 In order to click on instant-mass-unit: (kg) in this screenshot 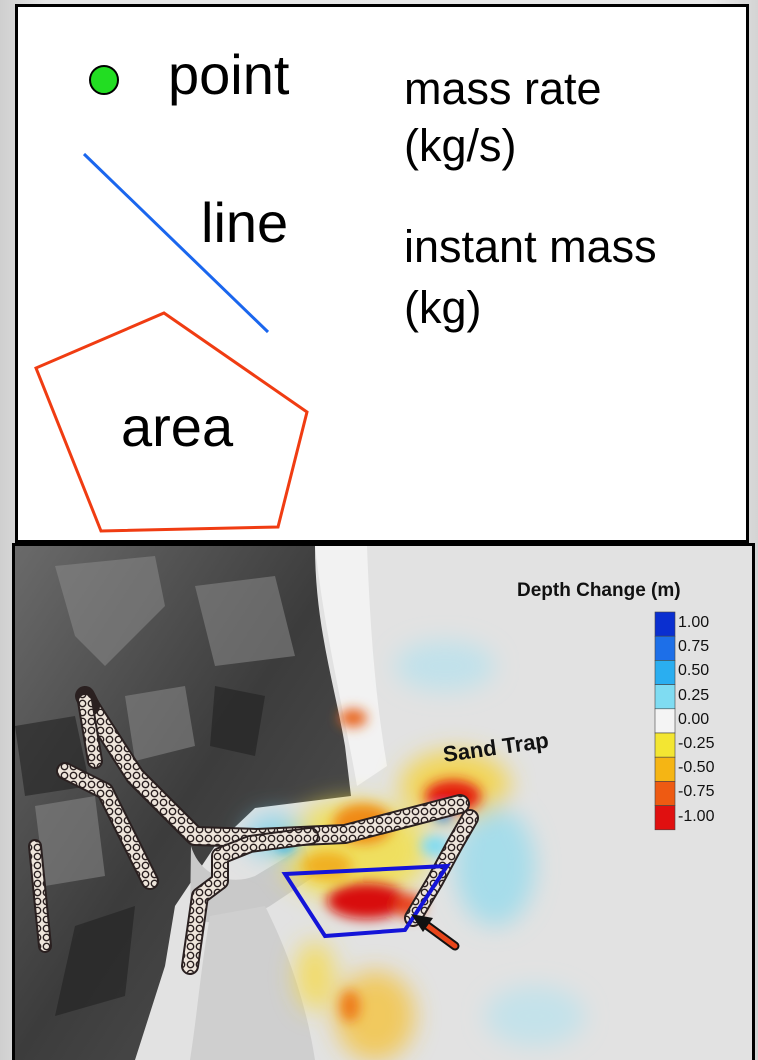, I will do `click(443, 307)`.